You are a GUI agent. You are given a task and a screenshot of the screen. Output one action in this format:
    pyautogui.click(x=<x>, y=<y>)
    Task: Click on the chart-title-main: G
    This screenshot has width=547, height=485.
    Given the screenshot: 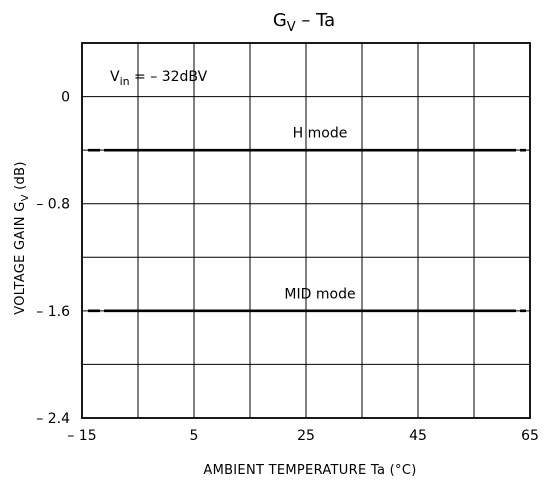 What is the action you would take?
    pyautogui.click(x=280, y=20)
    